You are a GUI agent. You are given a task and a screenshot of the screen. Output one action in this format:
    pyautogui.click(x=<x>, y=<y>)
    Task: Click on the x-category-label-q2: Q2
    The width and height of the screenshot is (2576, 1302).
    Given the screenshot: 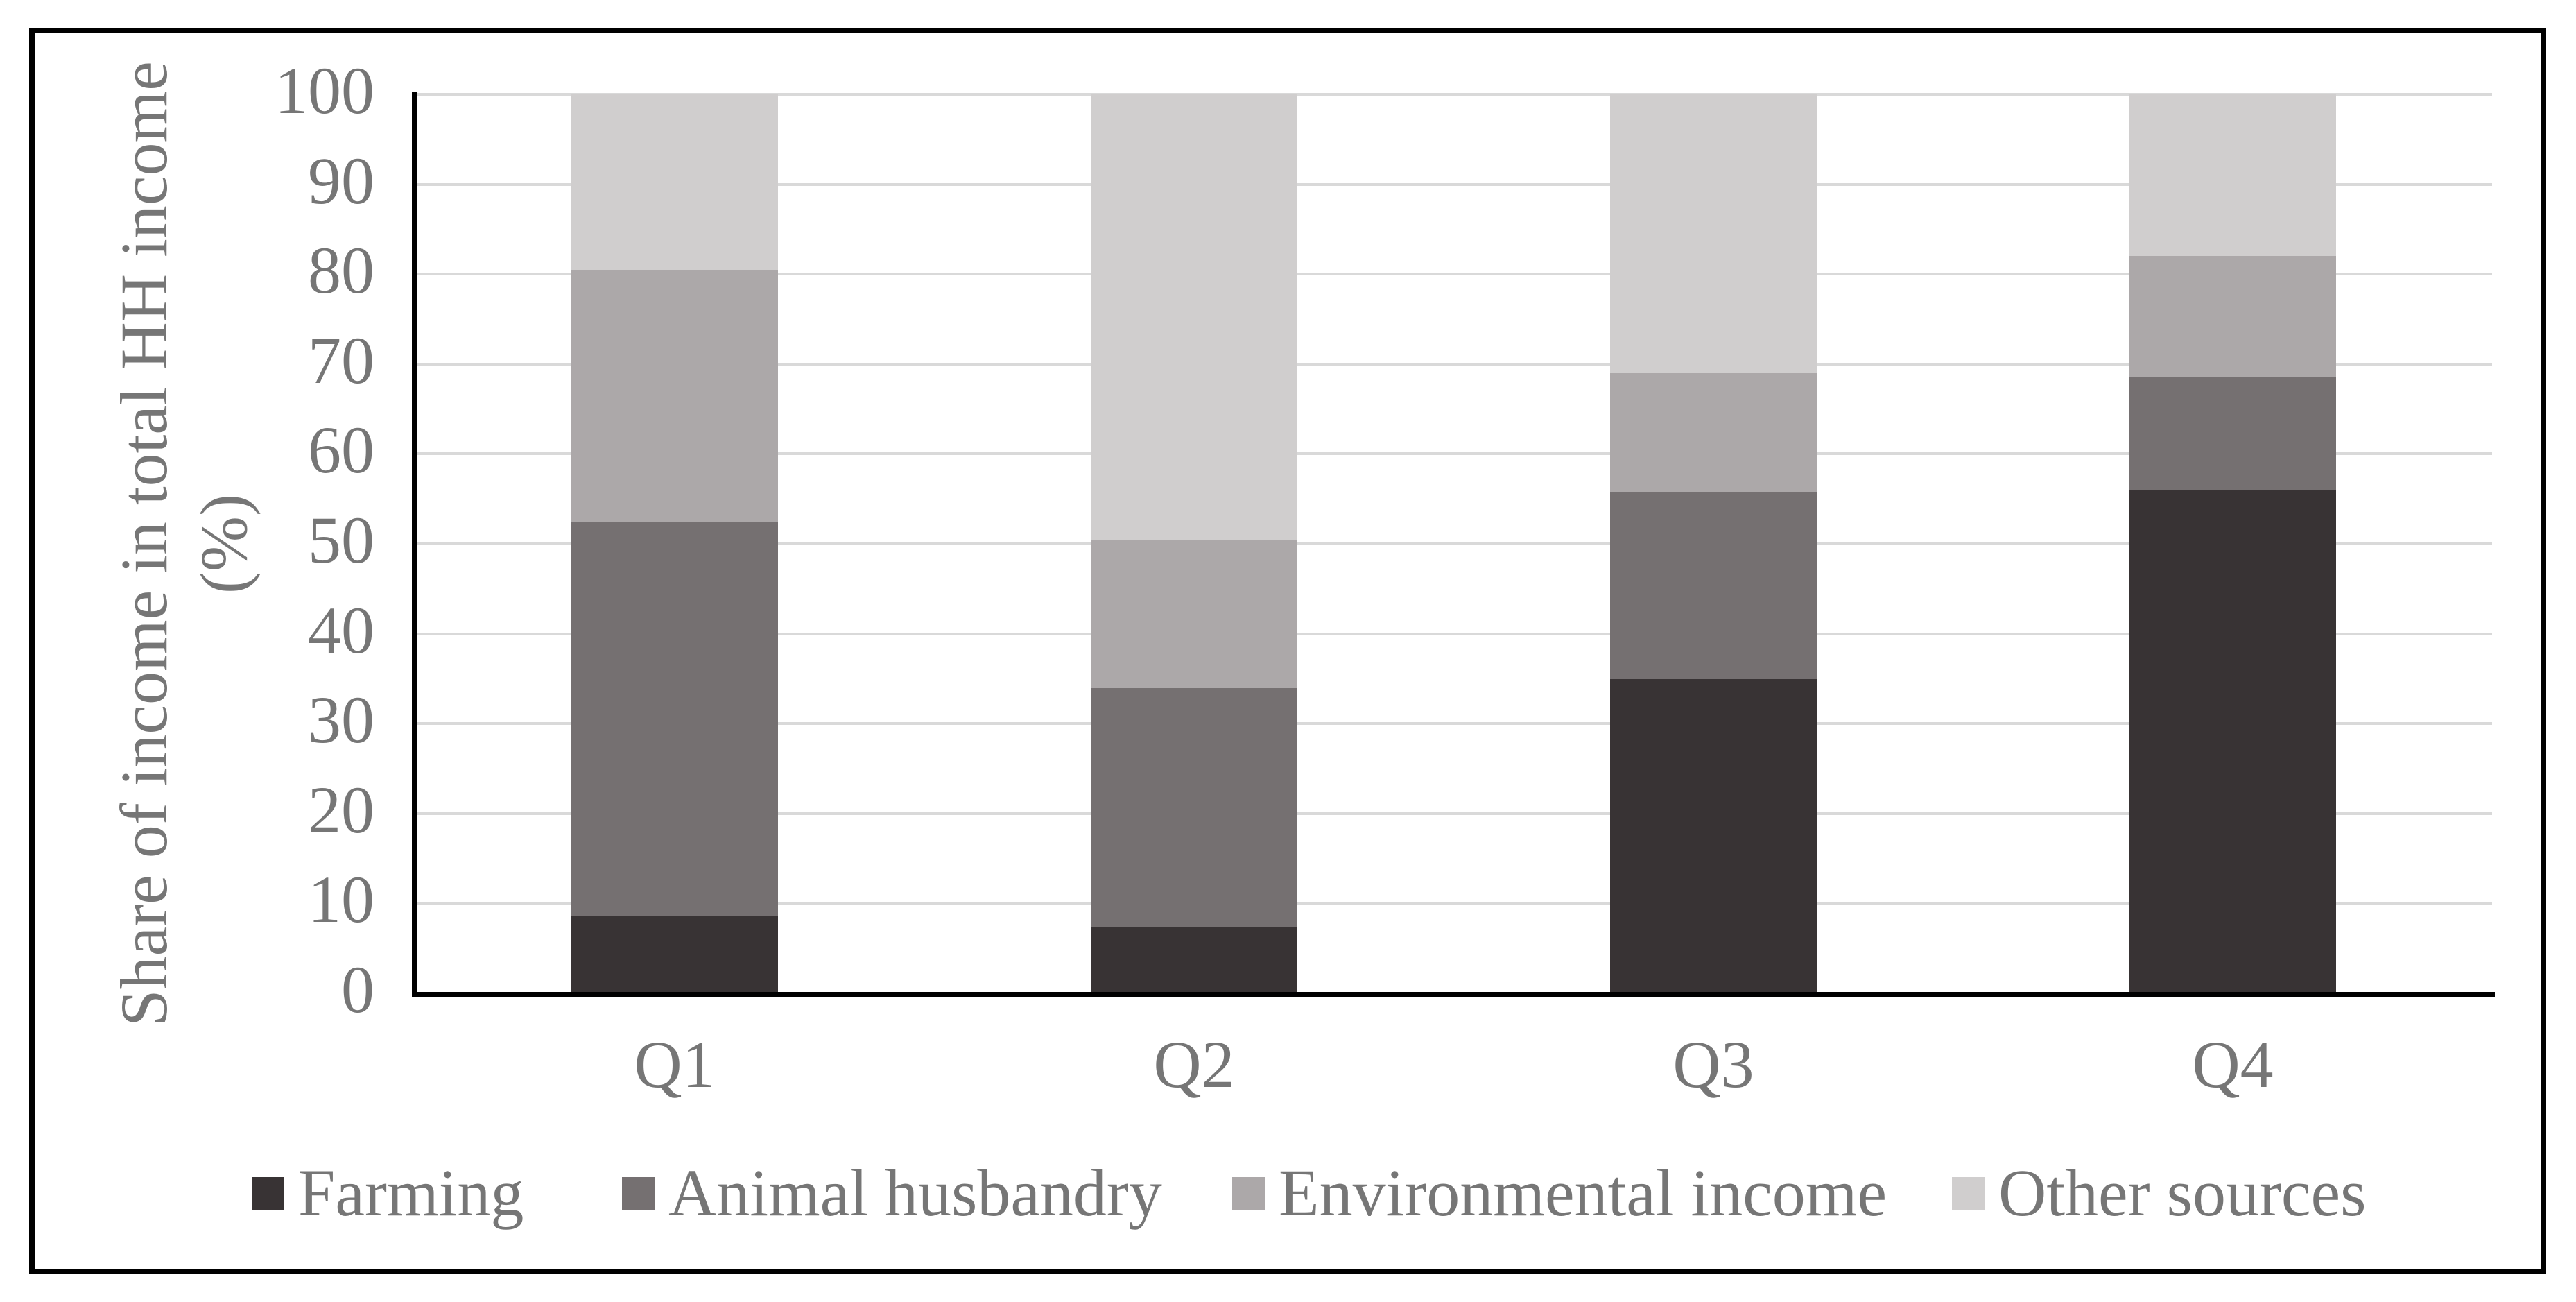 What is the action you would take?
    pyautogui.click(x=1194, y=1064)
    